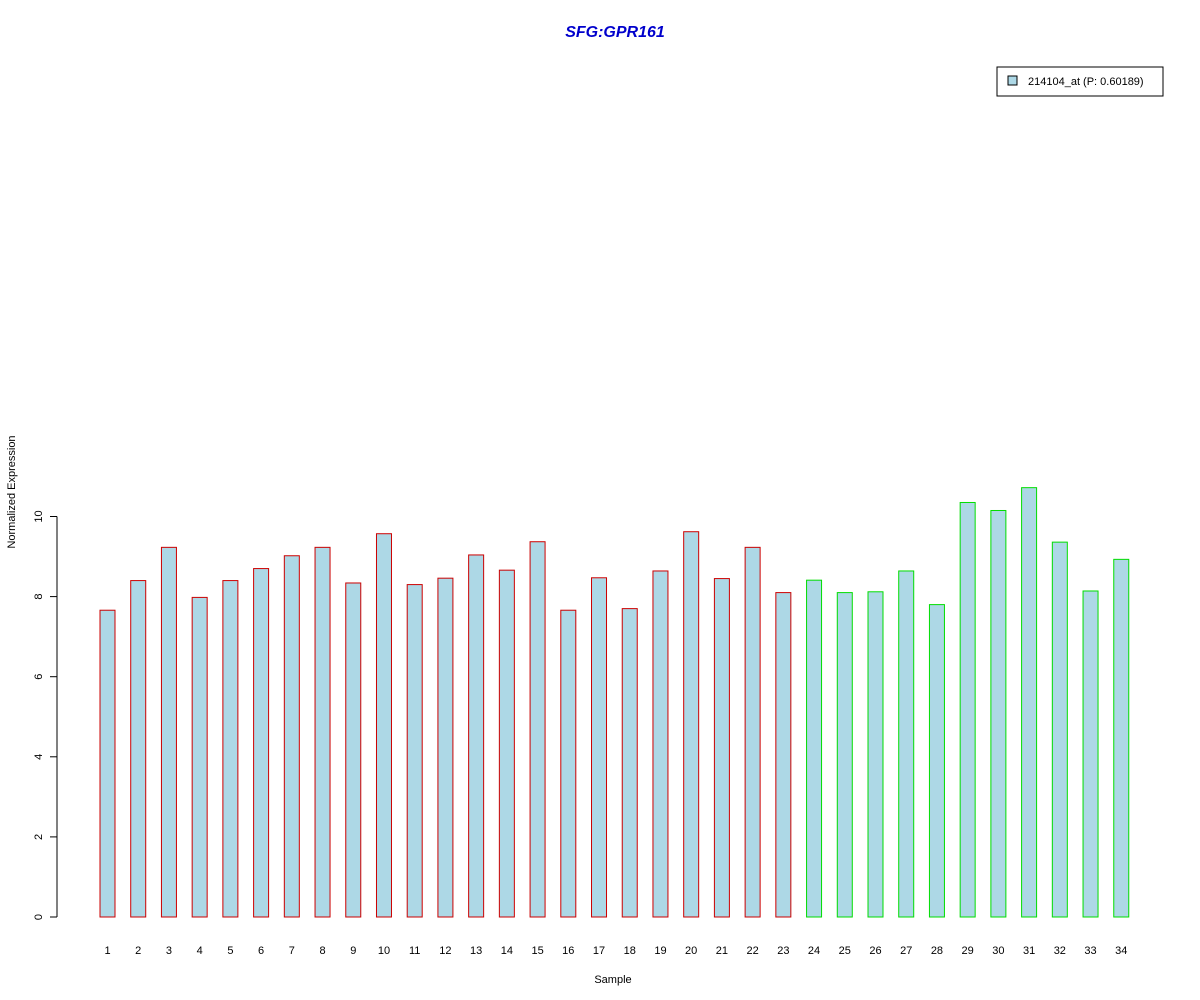 The height and width of the screenshot is (1000, 1200). Describe the element at coordinates (937, 951) in the screenshot. I see `x-tick-label: 28` at that location.